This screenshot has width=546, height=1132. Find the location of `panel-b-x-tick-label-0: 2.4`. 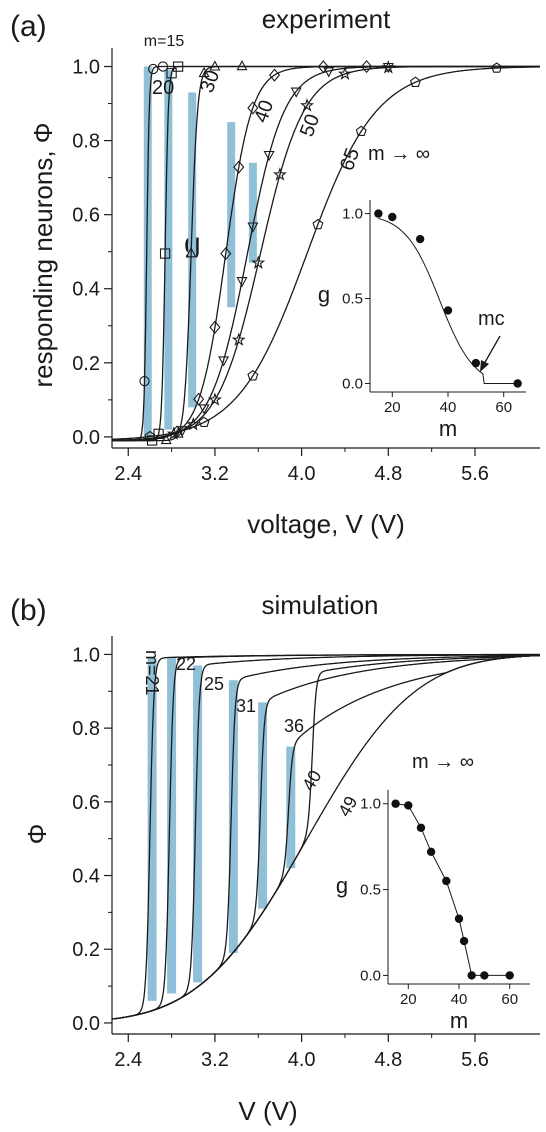

panel-b-x-tick-label-0: 2.4 is located at coordinates (128, 1060).